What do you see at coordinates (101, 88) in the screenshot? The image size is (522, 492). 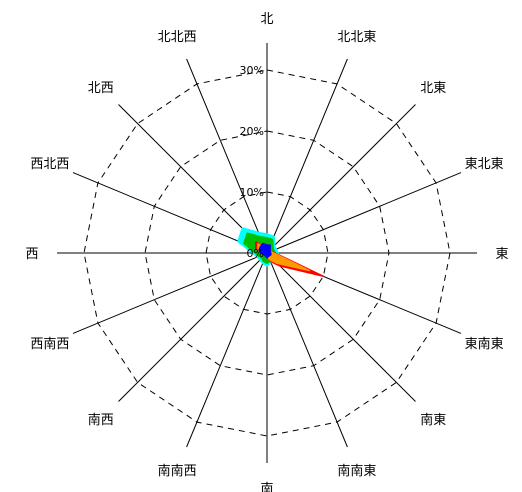 I see `direction-label-14: 北西` at bounding box center [101, 88].